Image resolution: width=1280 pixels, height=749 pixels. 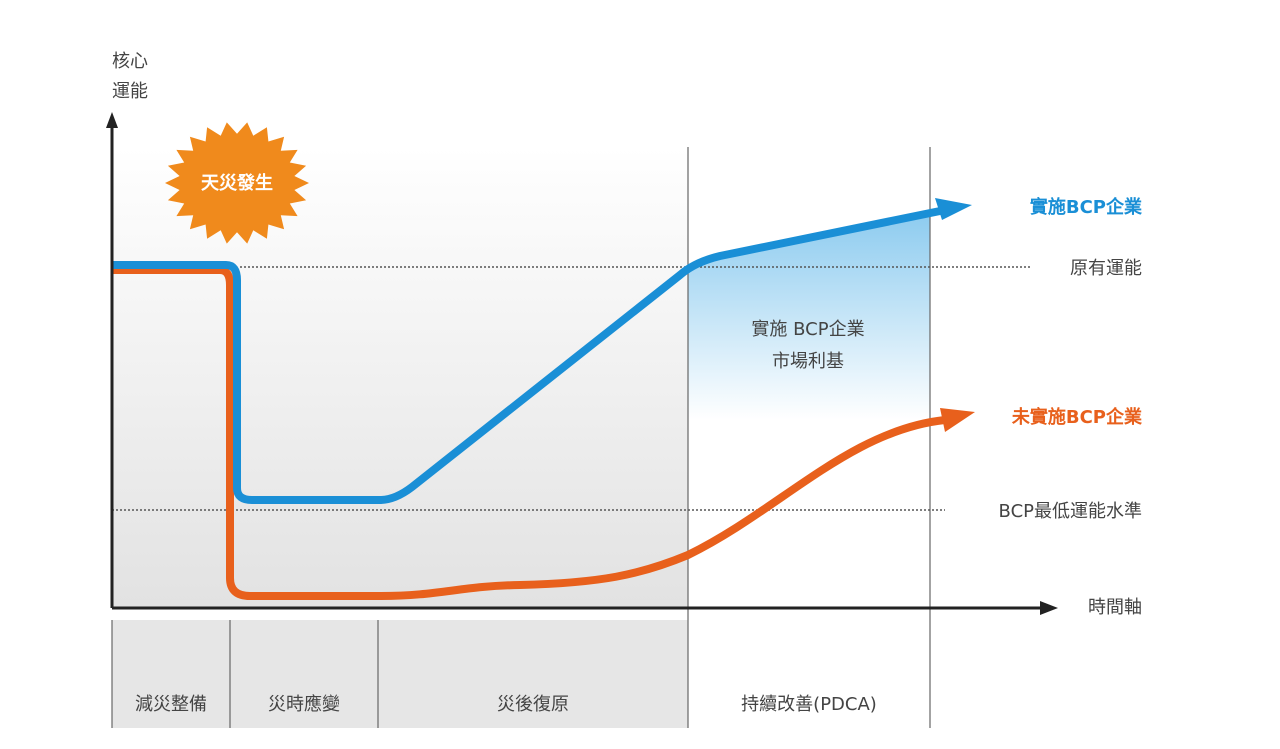 I want to click on x-arrow, so click(x=1049, y=608).